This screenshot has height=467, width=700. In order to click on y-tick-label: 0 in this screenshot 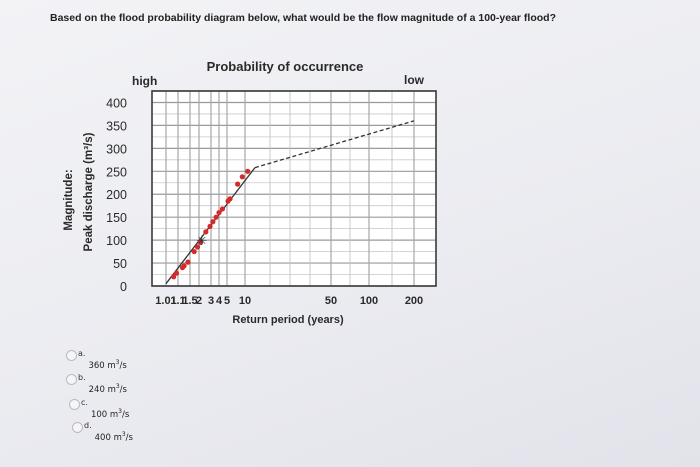, I will do `click(123, 287)`.